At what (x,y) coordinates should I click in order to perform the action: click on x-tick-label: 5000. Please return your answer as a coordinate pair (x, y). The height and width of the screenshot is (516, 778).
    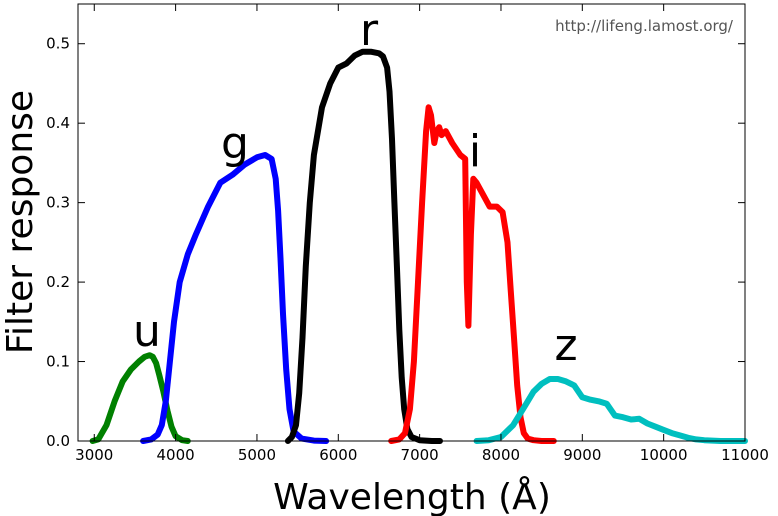
    Looking at the image, I should click on (257, 455).